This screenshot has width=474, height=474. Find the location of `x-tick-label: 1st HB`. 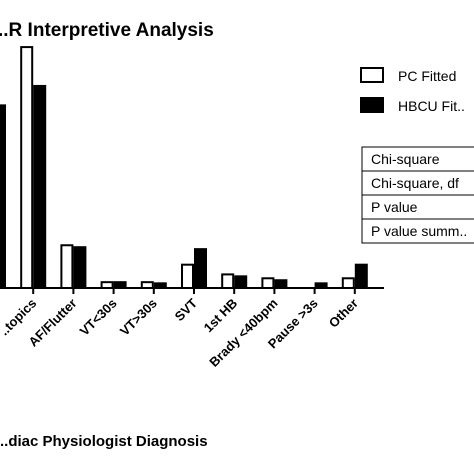

x-tick-label: 1st HB is located at coordinates (221, 316).